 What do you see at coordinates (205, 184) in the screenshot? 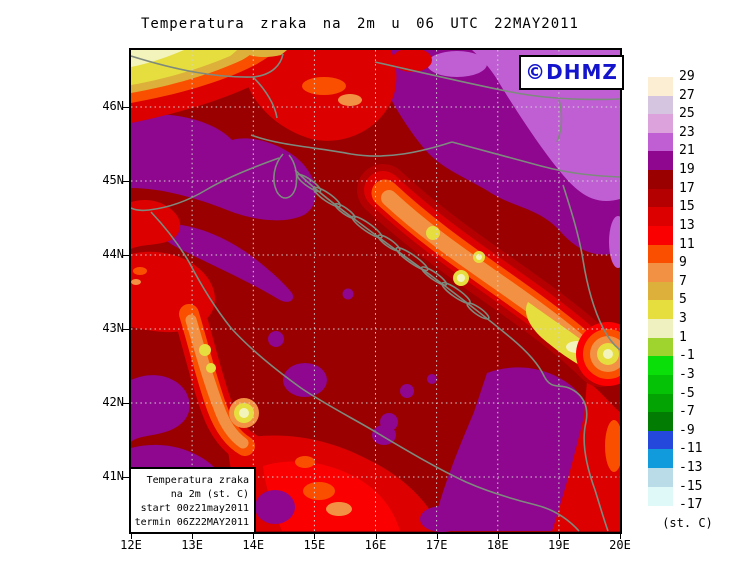
I see `venetian-coast` at bounding box center [205, 184].